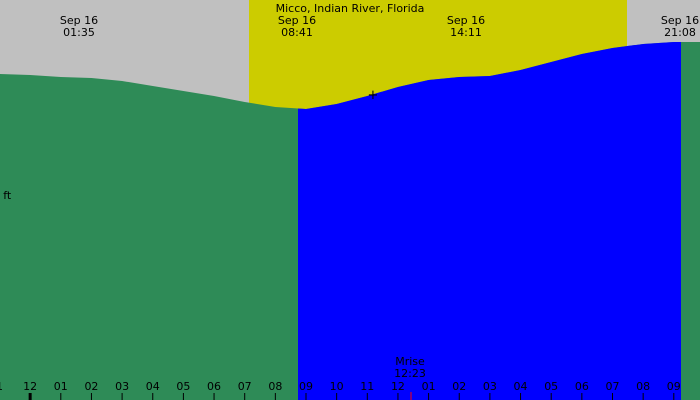 The image size is (700, 400). What do you see at coordinates (373, 95) in the screenshot?
I see `crosshair: +` at bounding box center [373, 95].